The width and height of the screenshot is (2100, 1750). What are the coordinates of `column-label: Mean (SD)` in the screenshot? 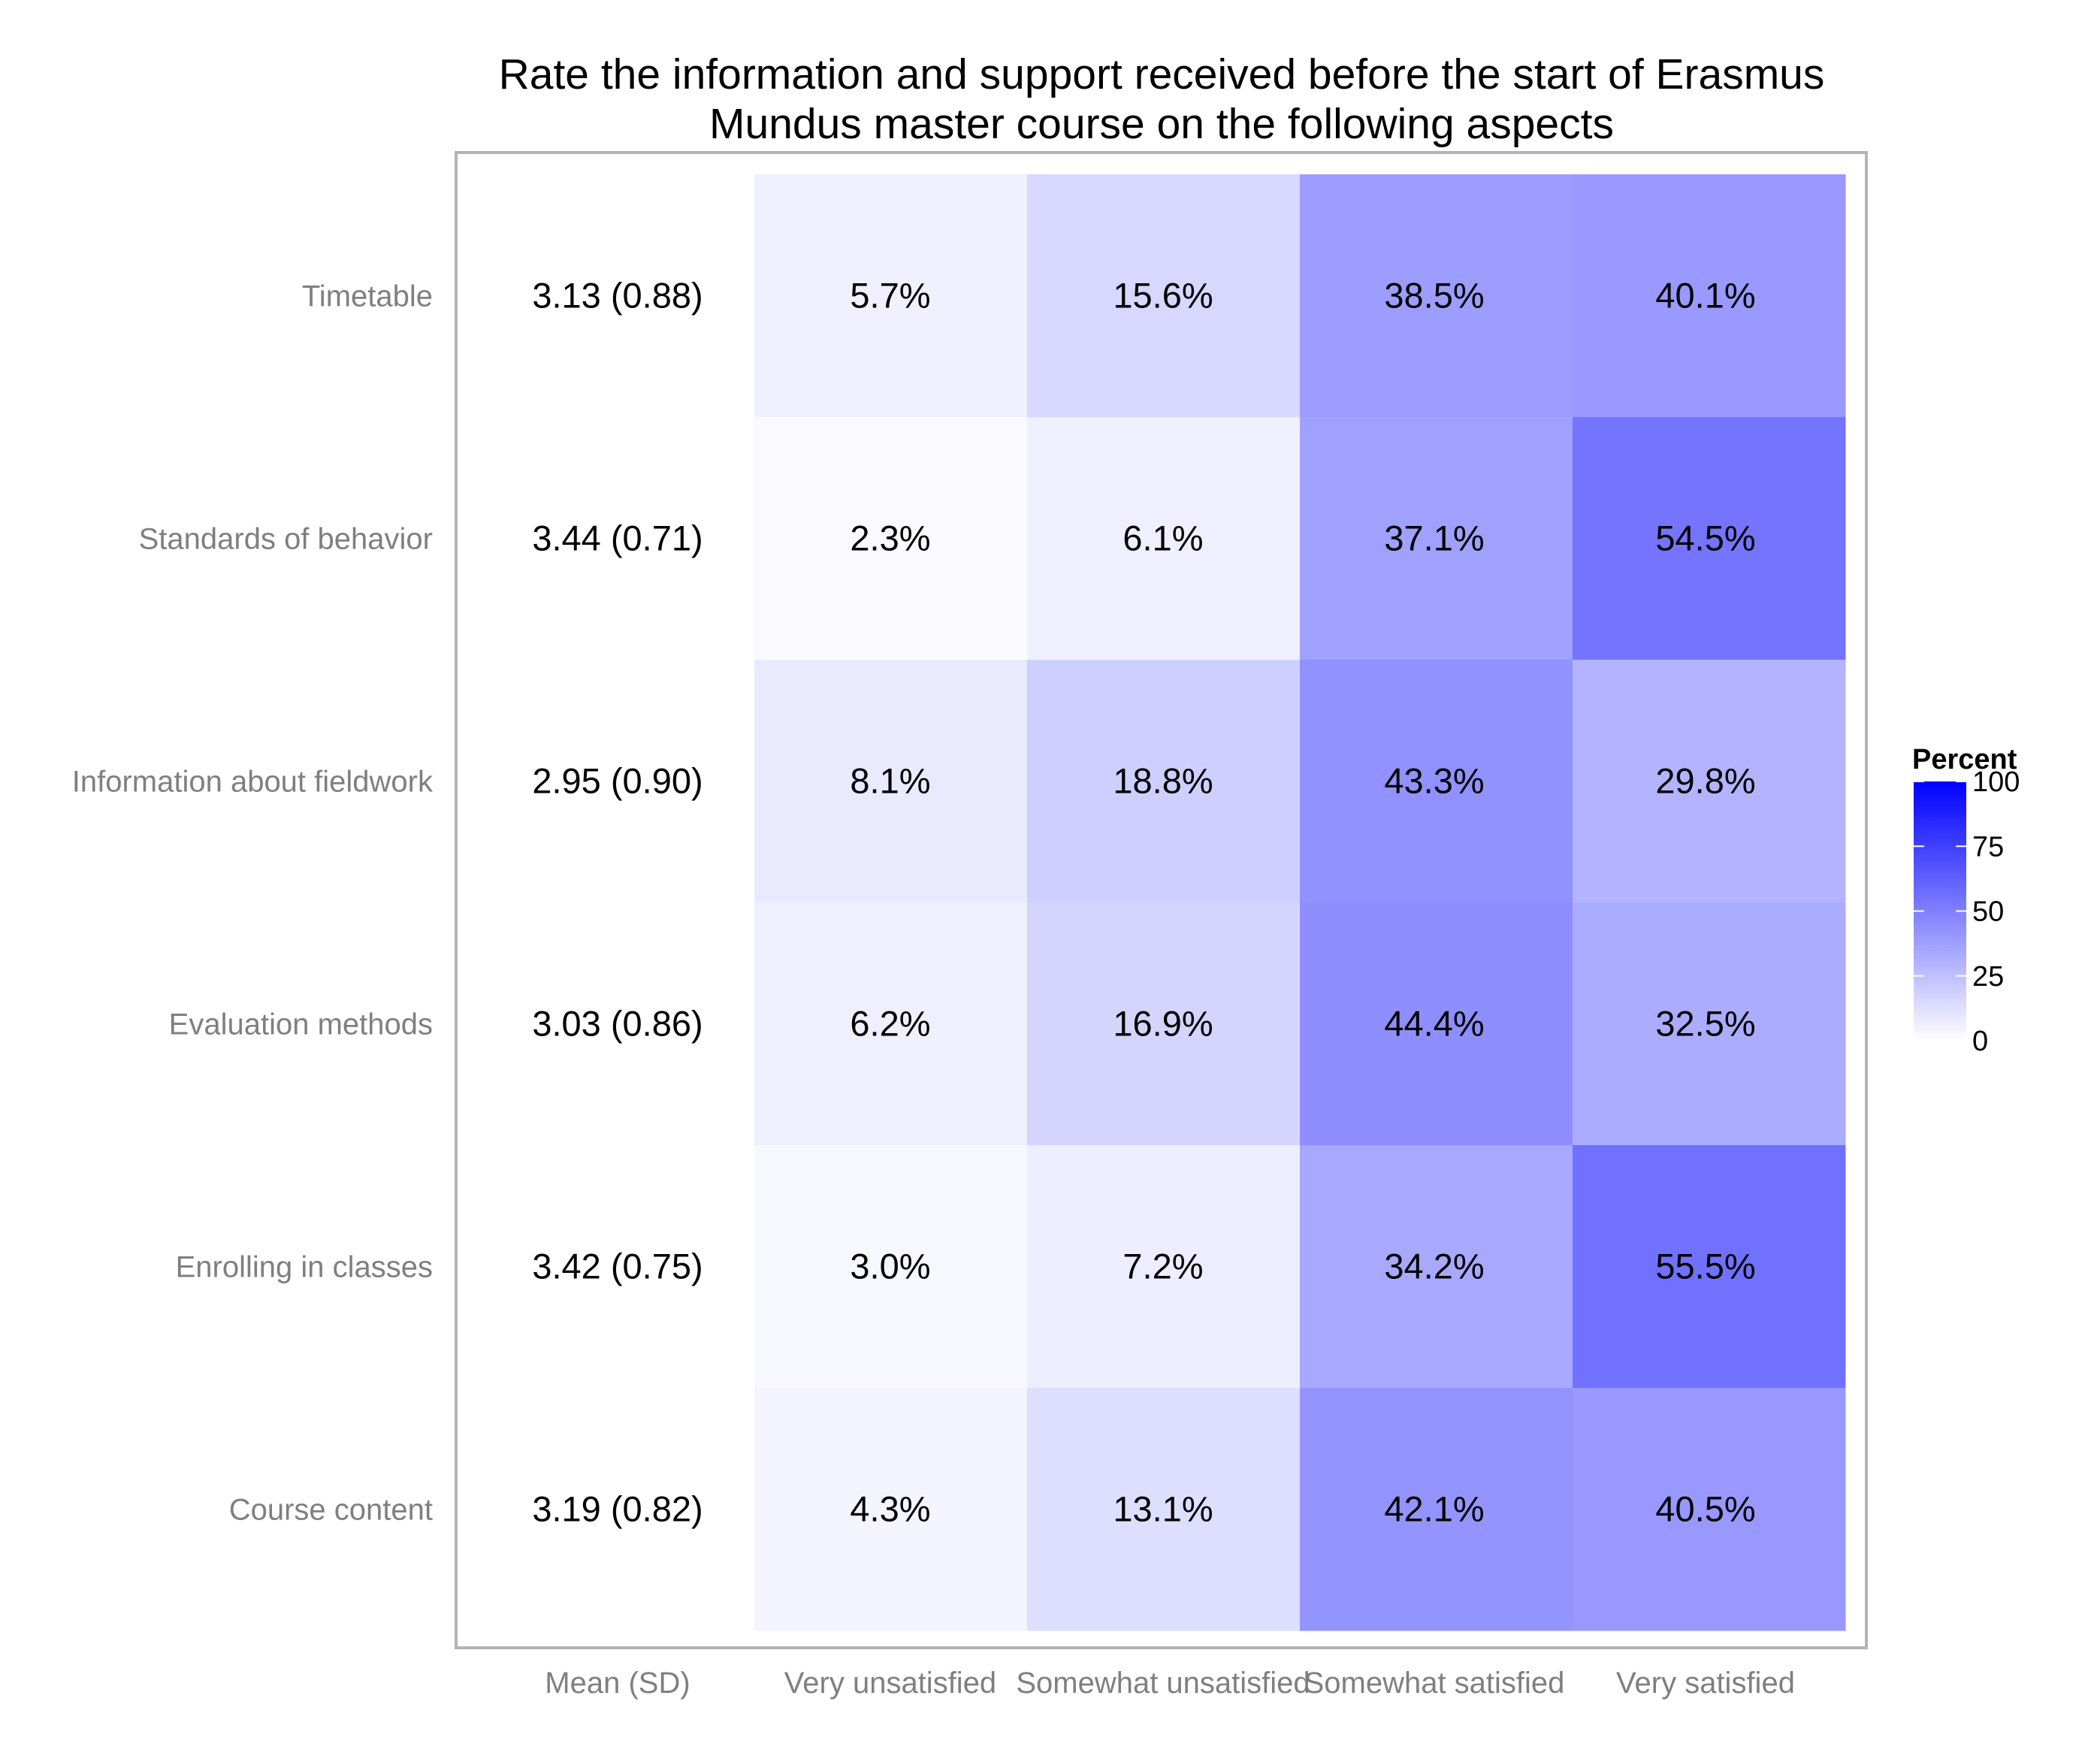 It's located at (617, 1683).